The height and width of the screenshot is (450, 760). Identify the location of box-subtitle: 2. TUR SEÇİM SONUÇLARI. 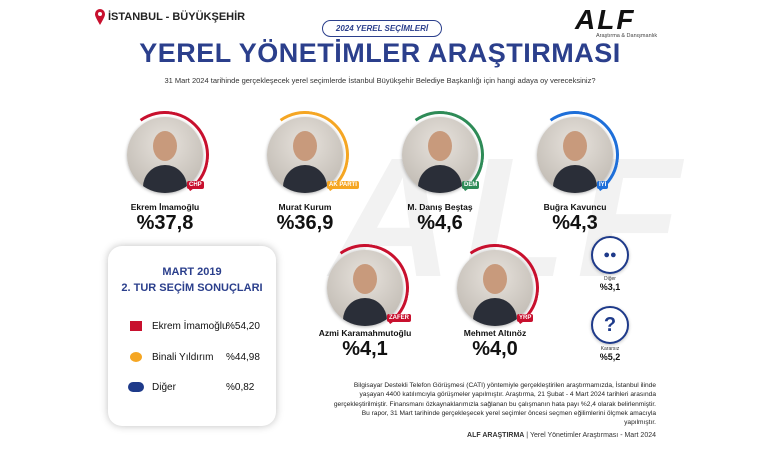
(192, 288).